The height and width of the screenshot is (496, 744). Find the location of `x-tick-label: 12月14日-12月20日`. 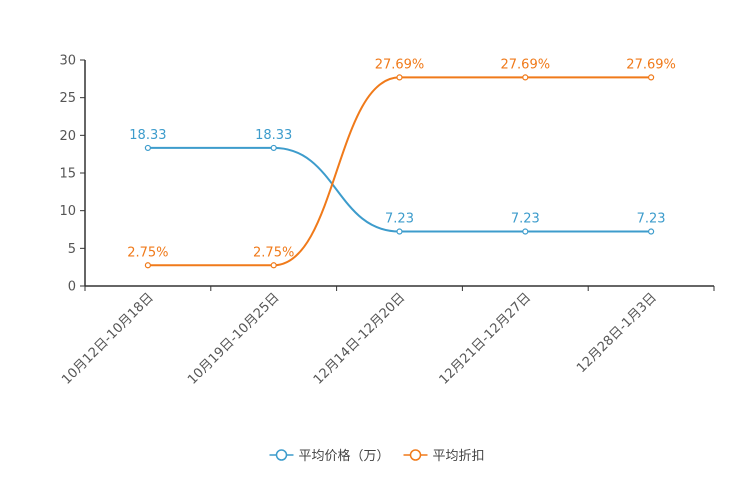

x-tick-label: 12月14日-12月20日 is located at coordinates (359, 338).